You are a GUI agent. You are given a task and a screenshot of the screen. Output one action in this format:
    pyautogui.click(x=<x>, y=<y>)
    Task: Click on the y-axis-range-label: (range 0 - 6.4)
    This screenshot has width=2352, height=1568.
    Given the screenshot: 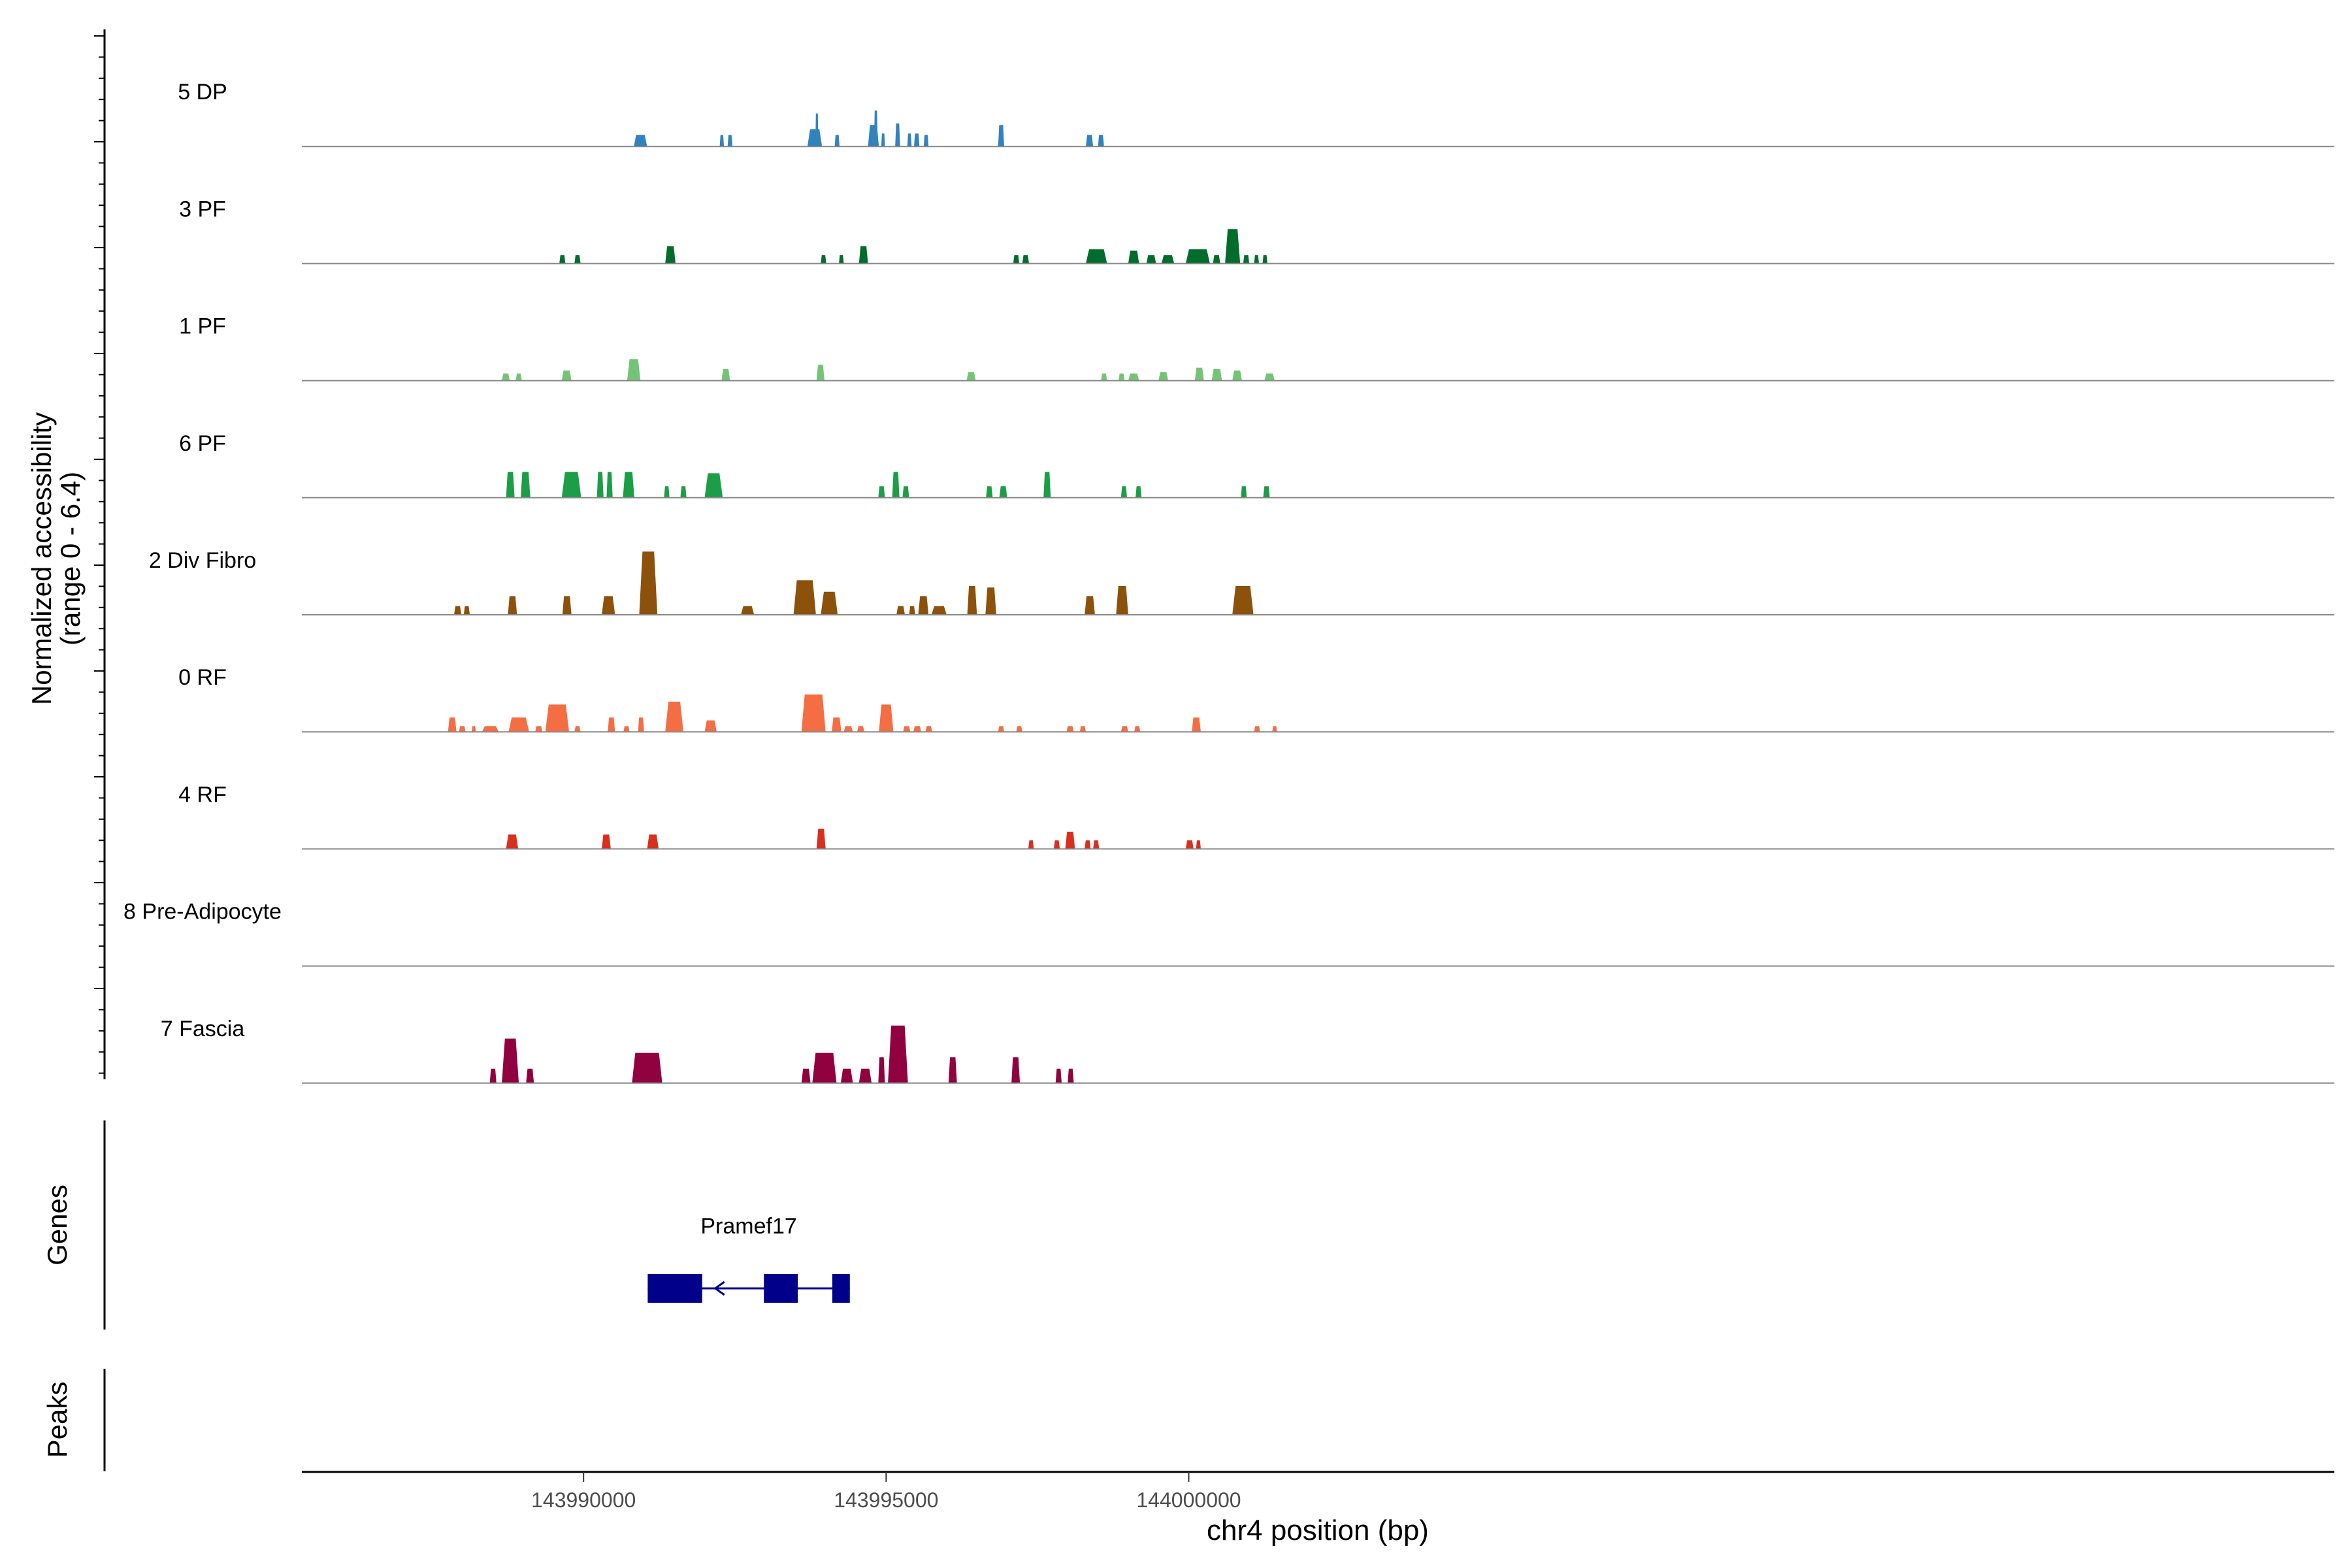 What is the action you would take?
    pyautogui.click(x=70, y=558)
    